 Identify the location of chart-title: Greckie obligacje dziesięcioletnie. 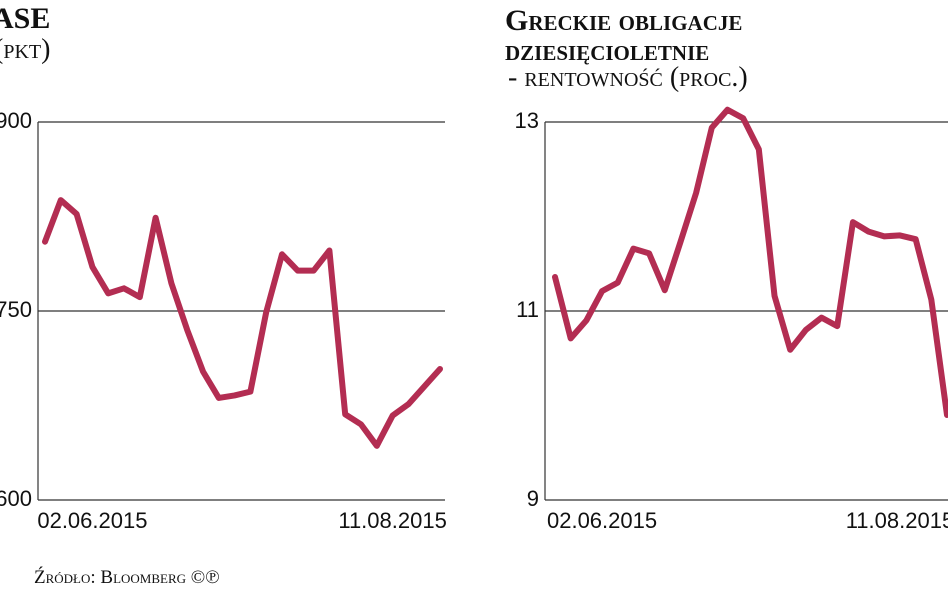
(624, 35).